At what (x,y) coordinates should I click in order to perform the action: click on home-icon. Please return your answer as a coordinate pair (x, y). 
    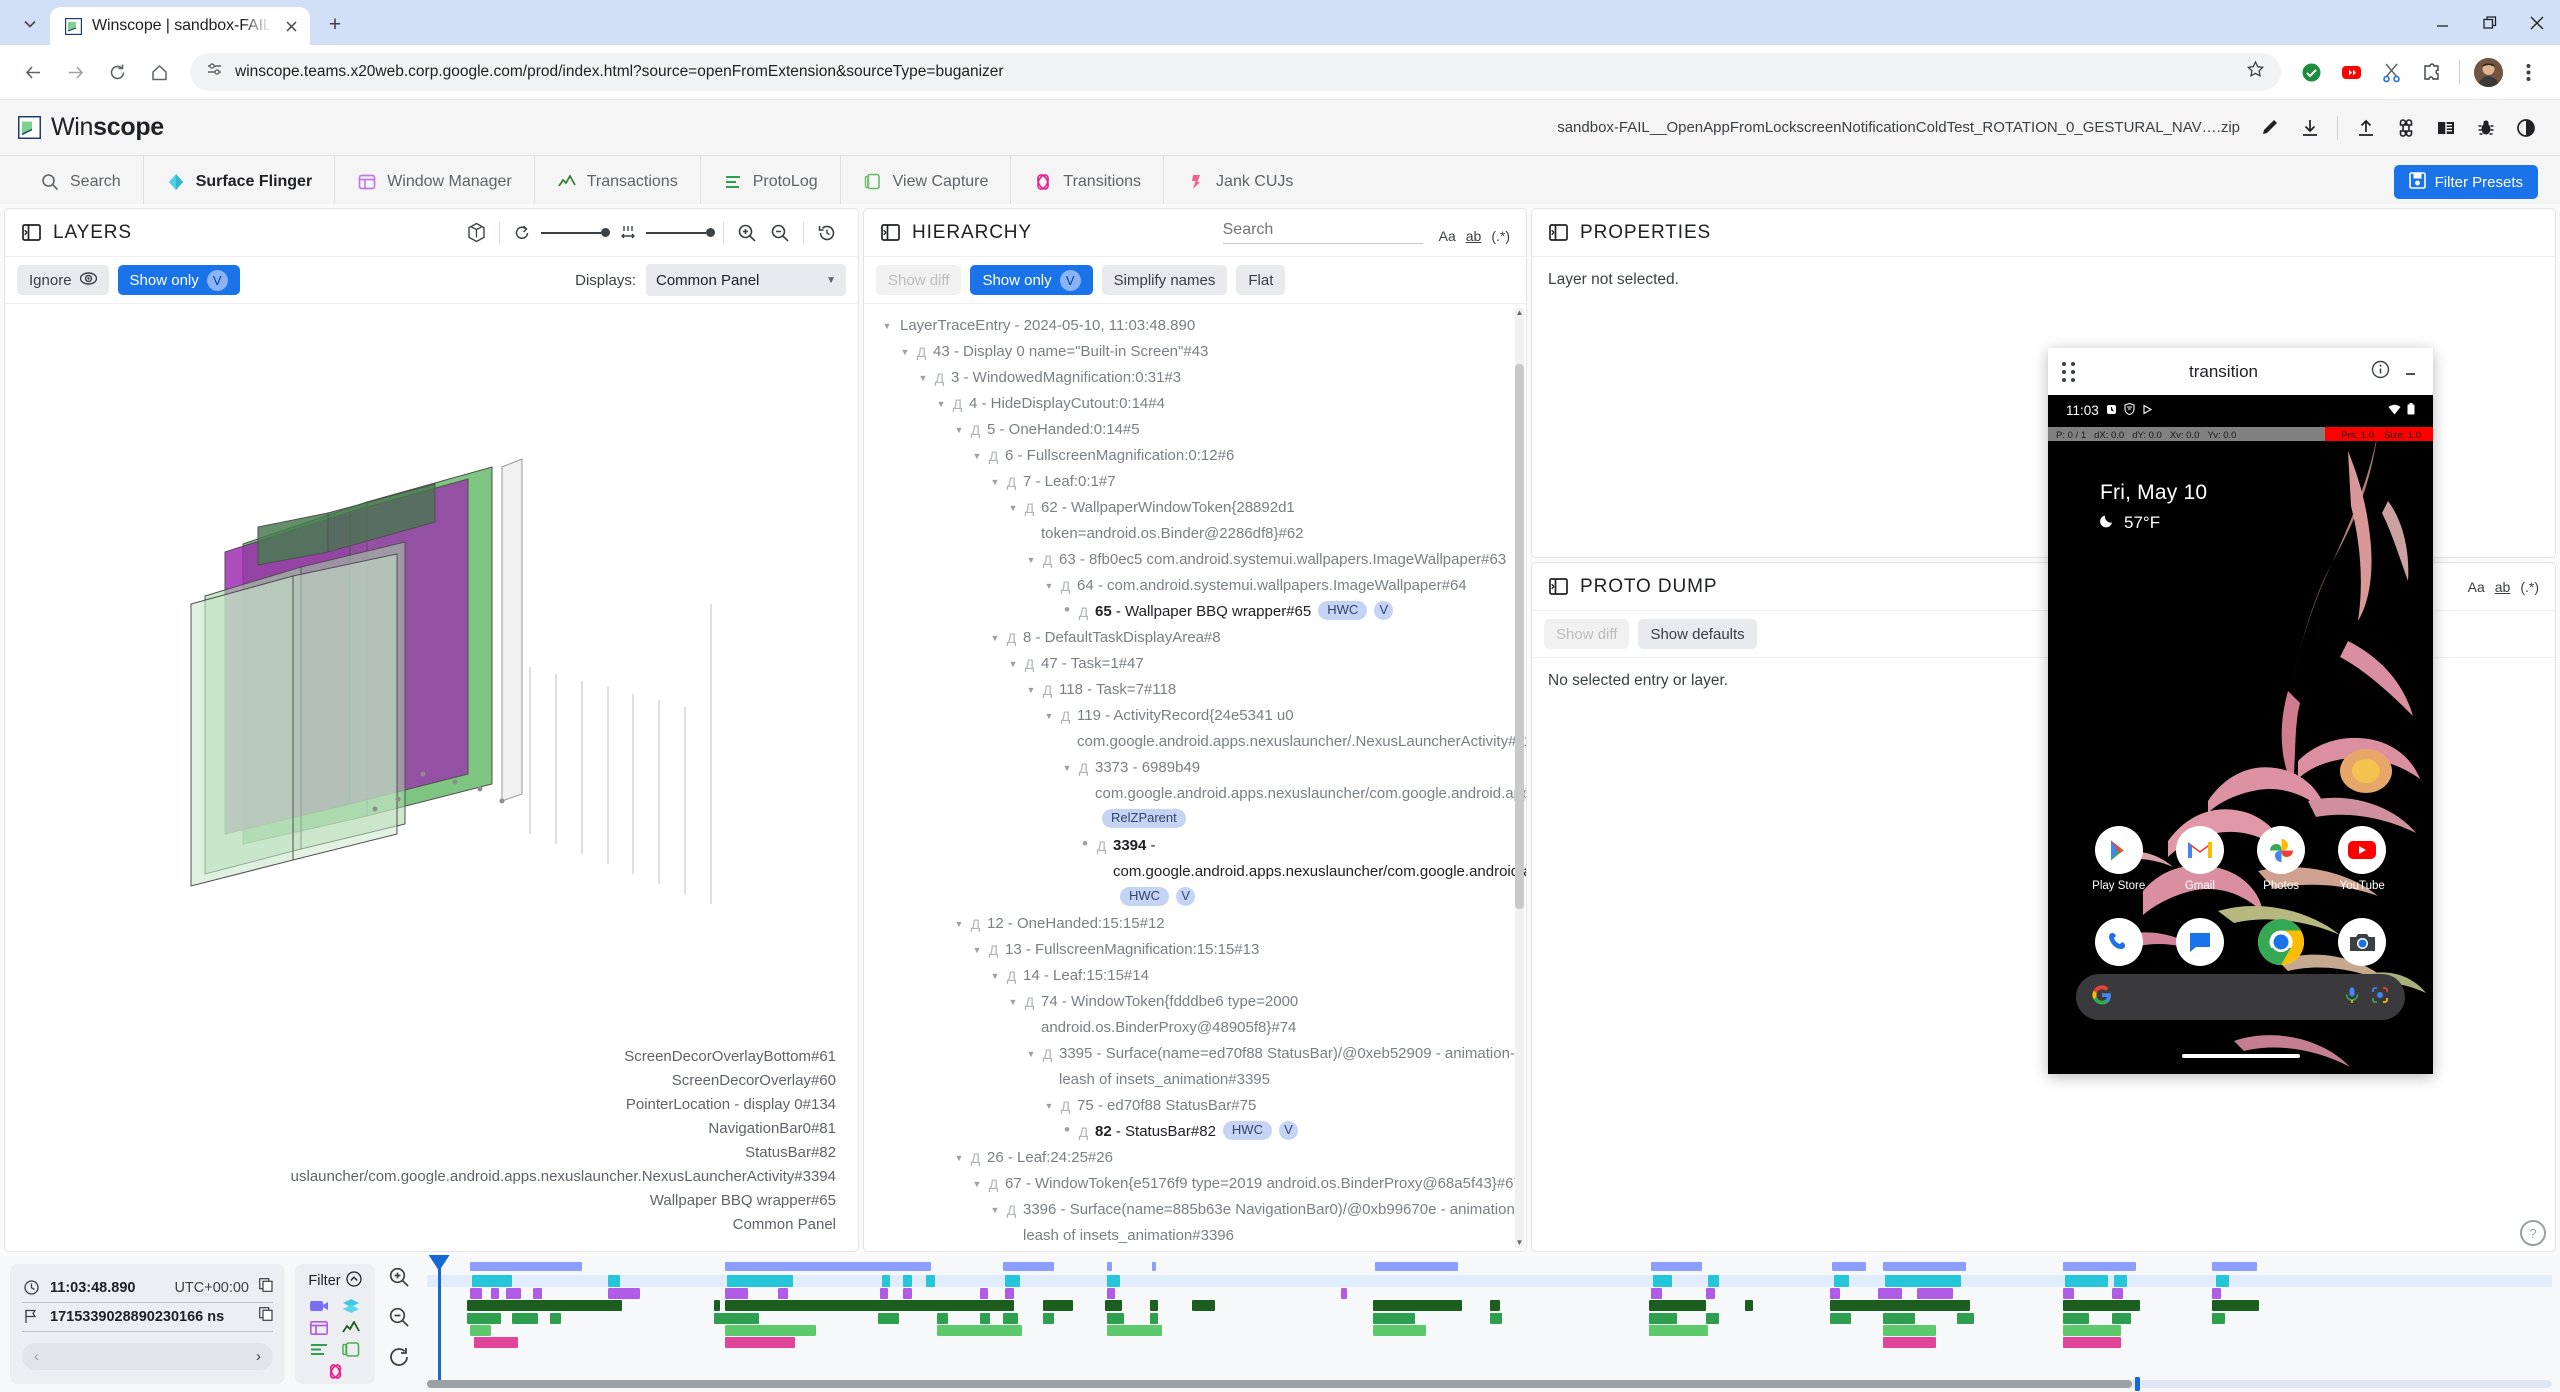
    Looking at the image, I should click on (159, 72).